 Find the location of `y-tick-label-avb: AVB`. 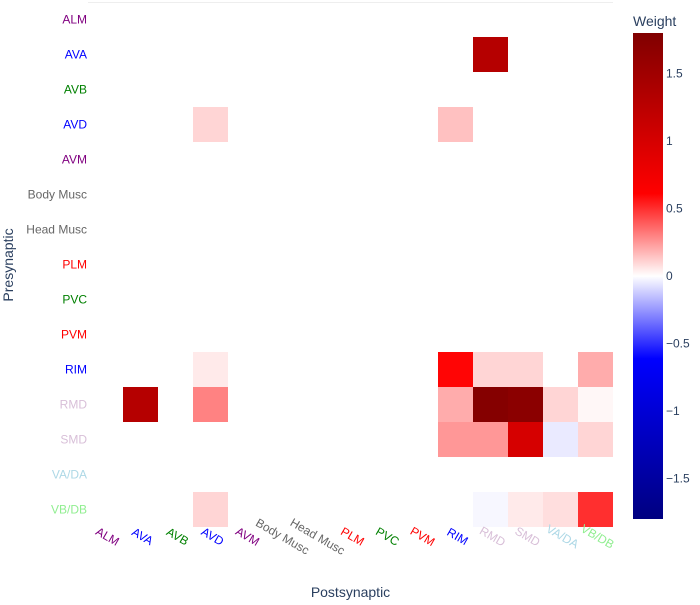

y-tick-label-avb: AVB is located at coordinates (75, 90).